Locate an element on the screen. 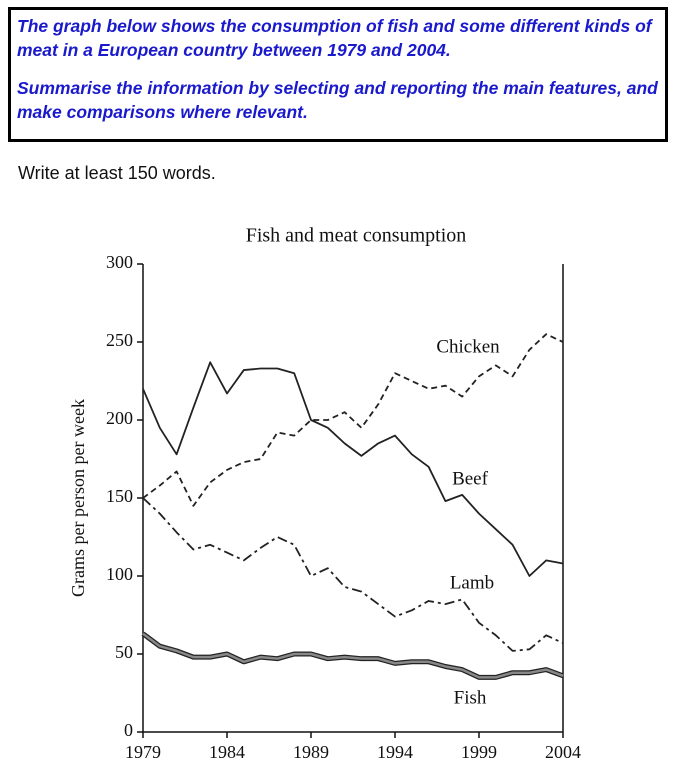 The width and height of the screenshot is (687, 783). chart-title: Fish and meat consumption is located at coordinates (356, 236).